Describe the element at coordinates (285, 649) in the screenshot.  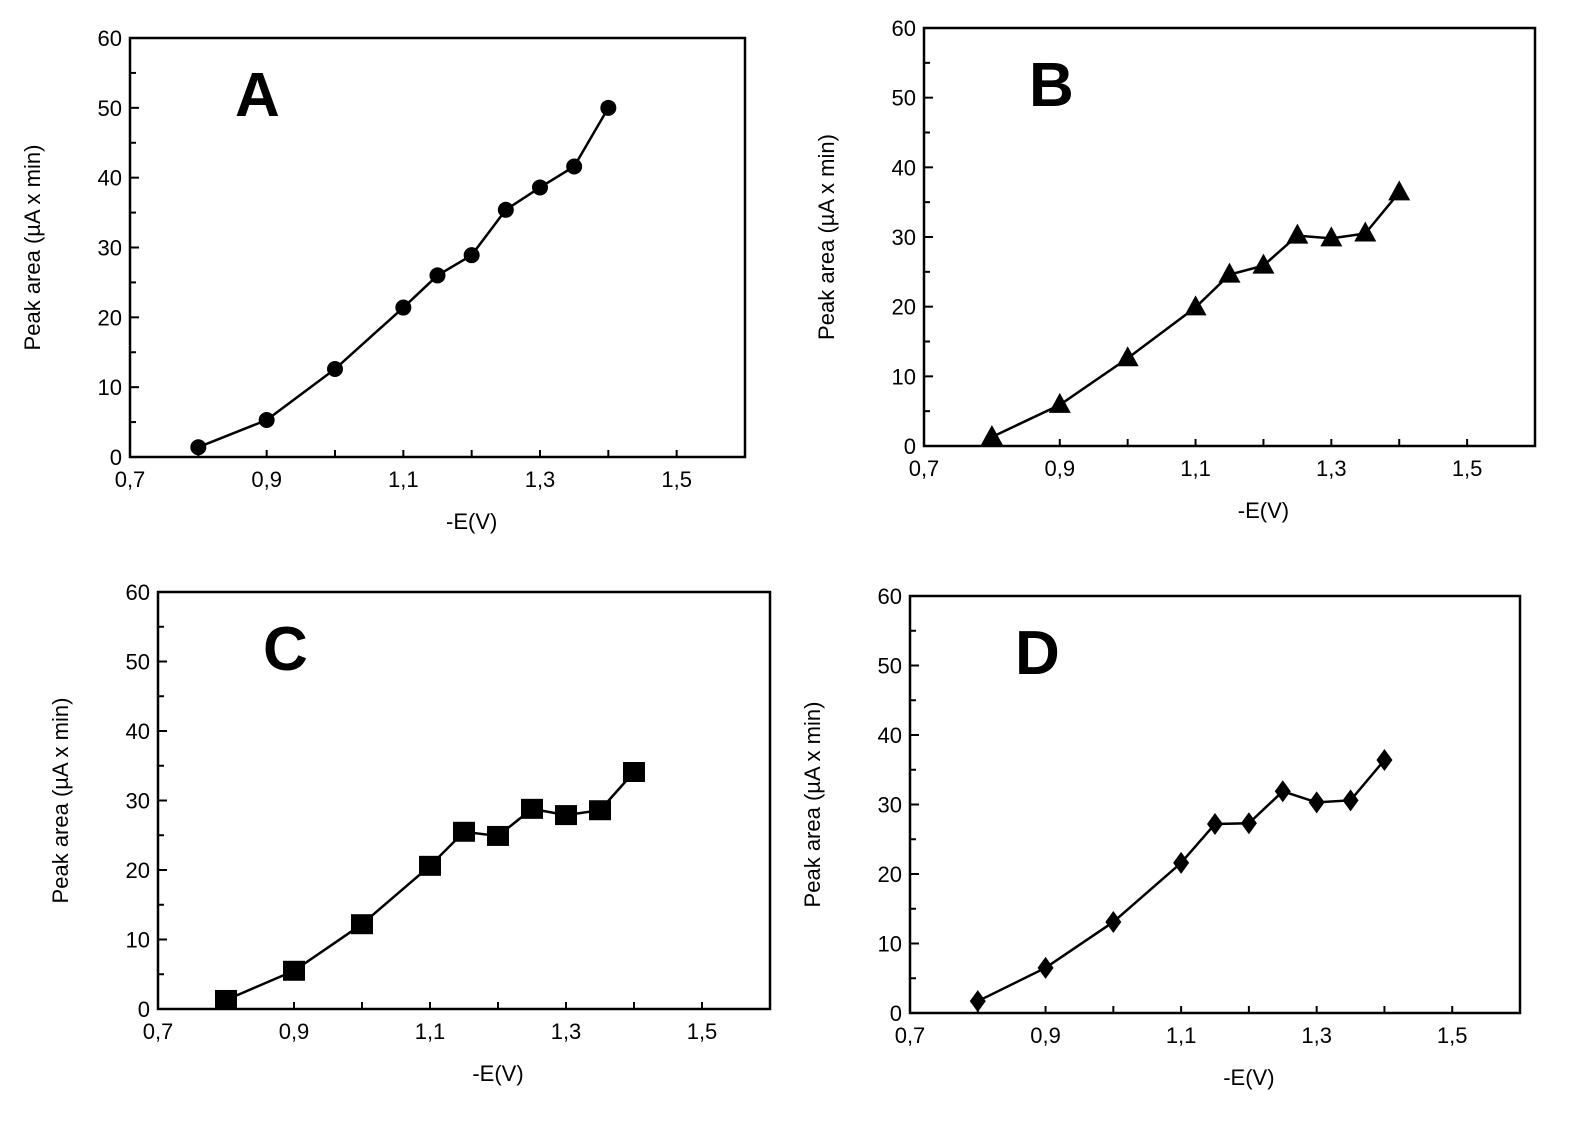
I see `panel-label: C` at that location.